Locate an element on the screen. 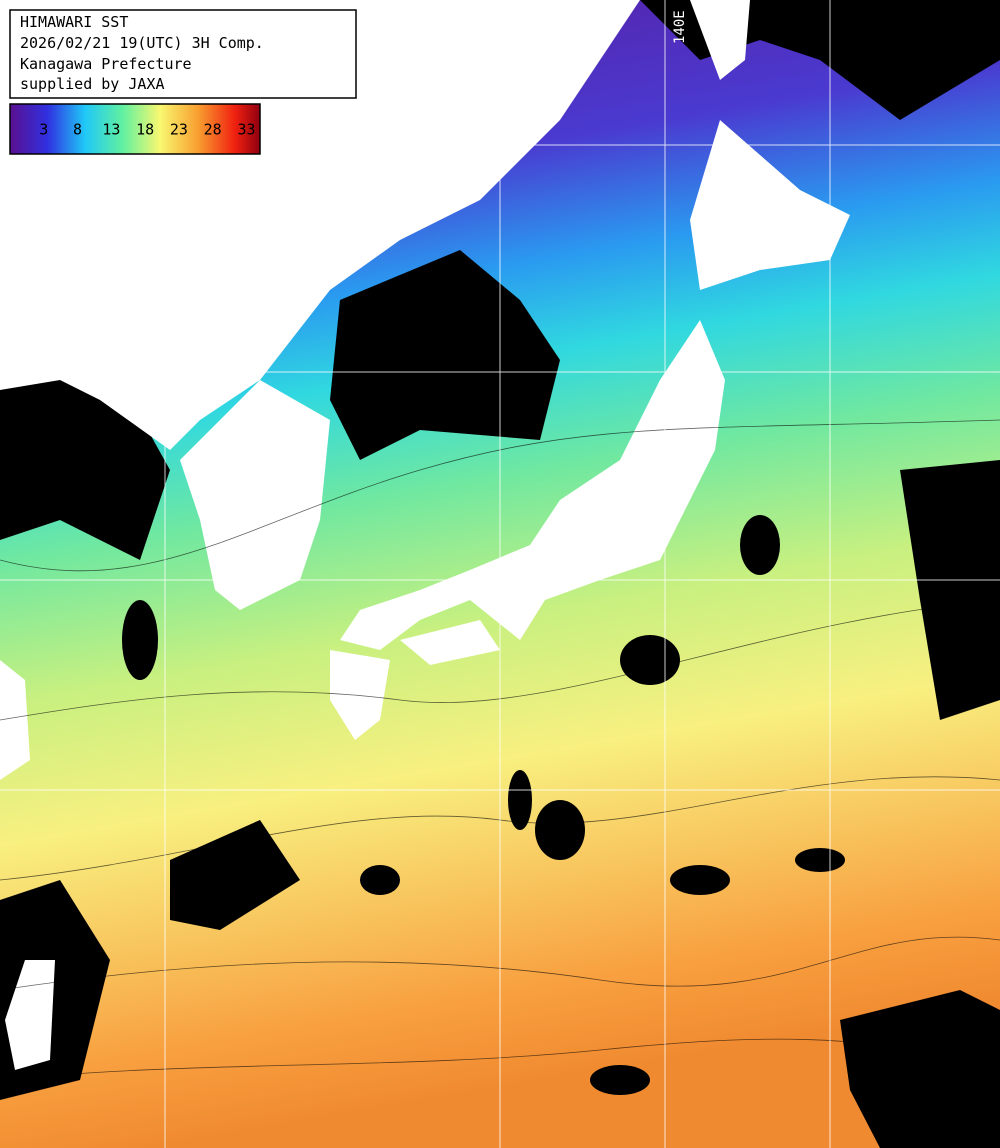 The image size is (1000, 1148). colorbar is located at coordinates (135, 129).